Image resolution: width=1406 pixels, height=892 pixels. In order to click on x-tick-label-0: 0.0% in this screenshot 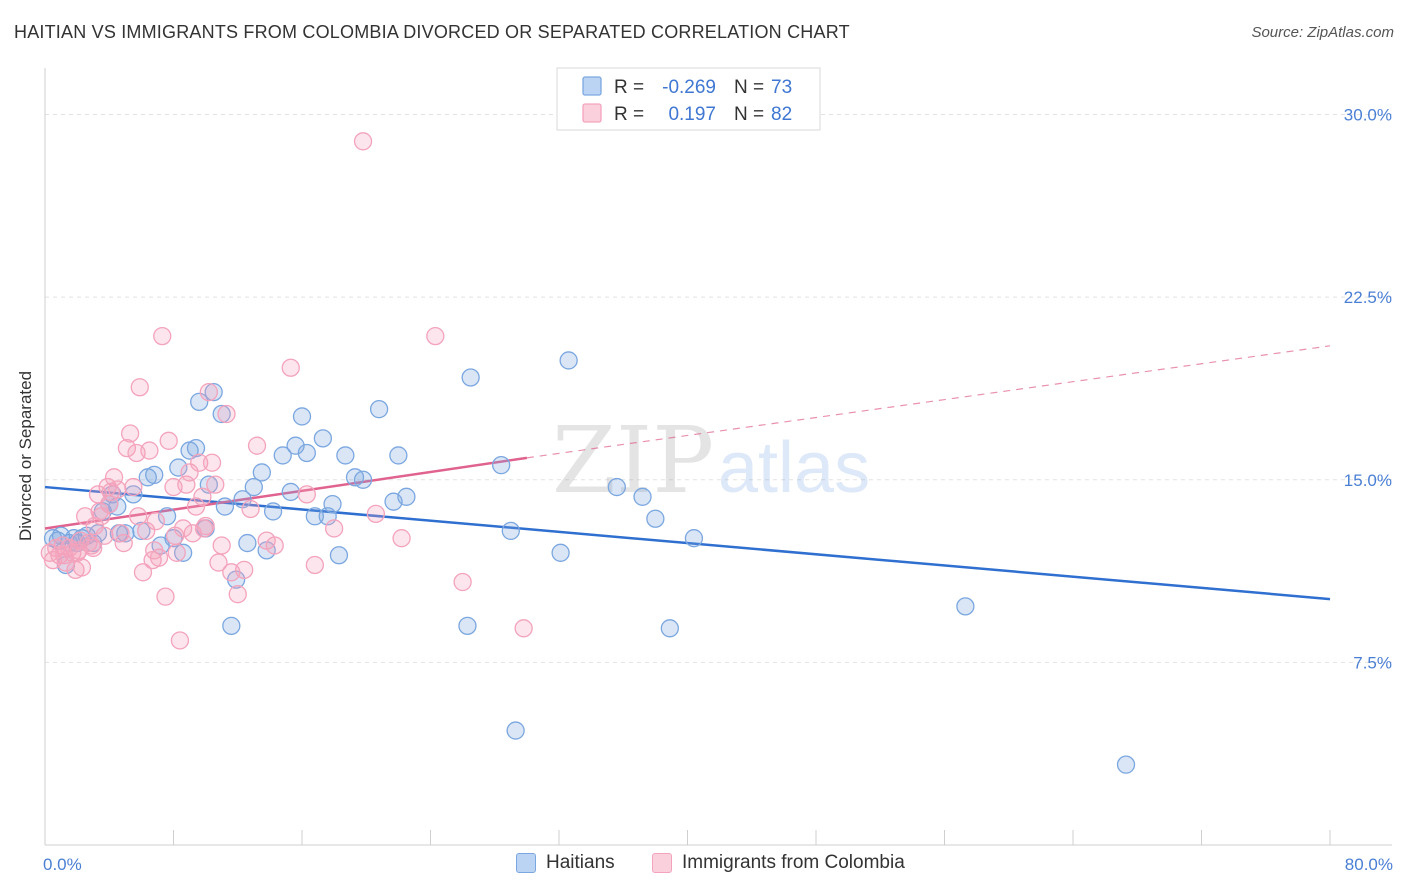, I will do `click(62, 864)`.